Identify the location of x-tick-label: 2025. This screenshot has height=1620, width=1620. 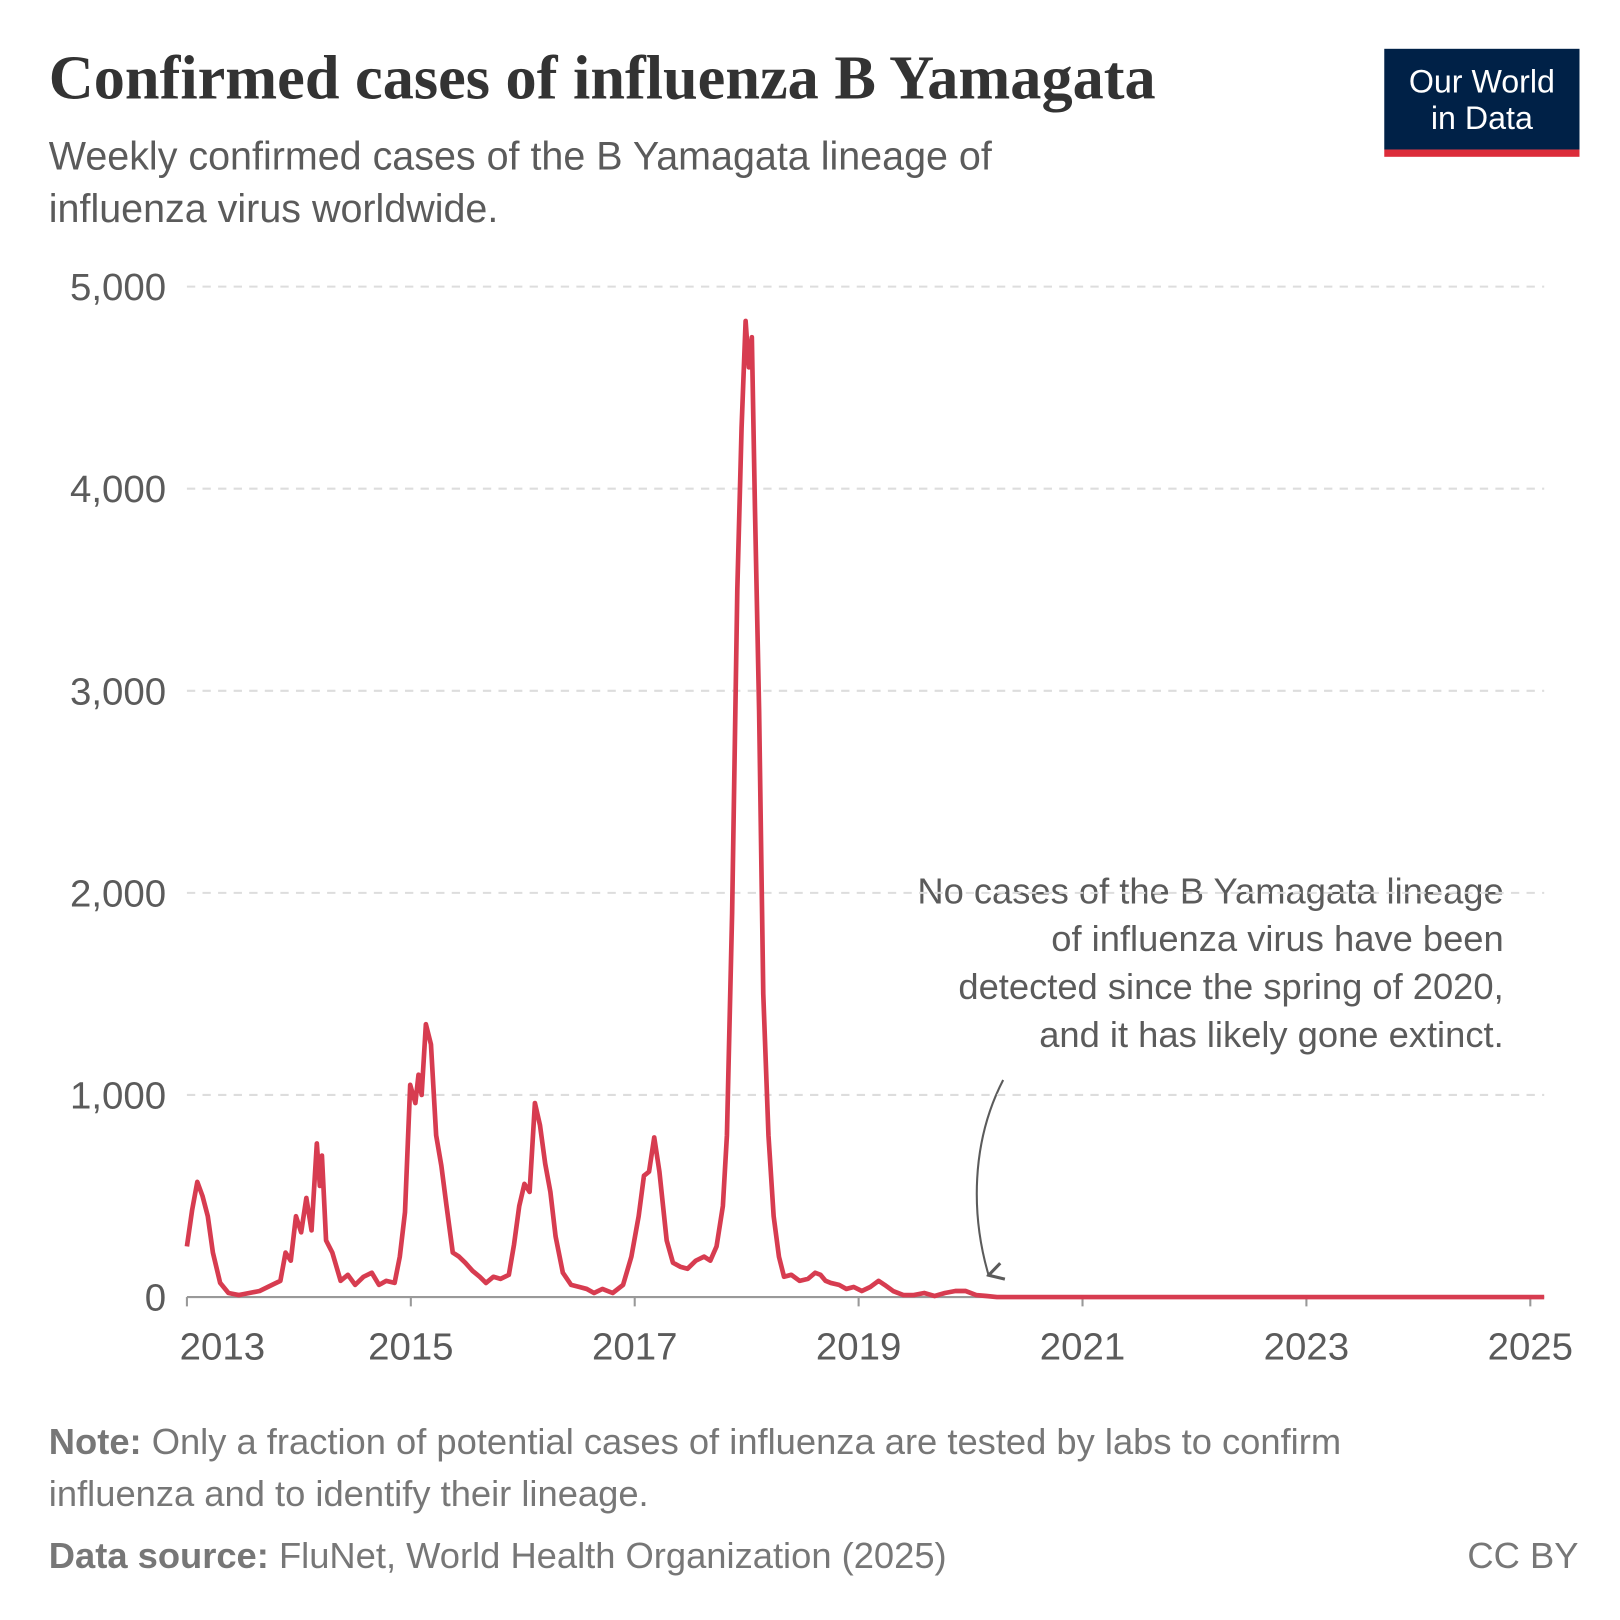
(1530, 1346).